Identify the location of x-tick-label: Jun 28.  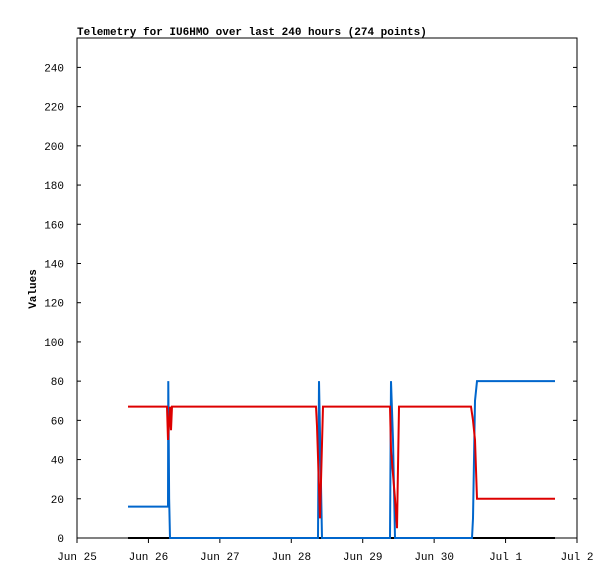
(291, 558).